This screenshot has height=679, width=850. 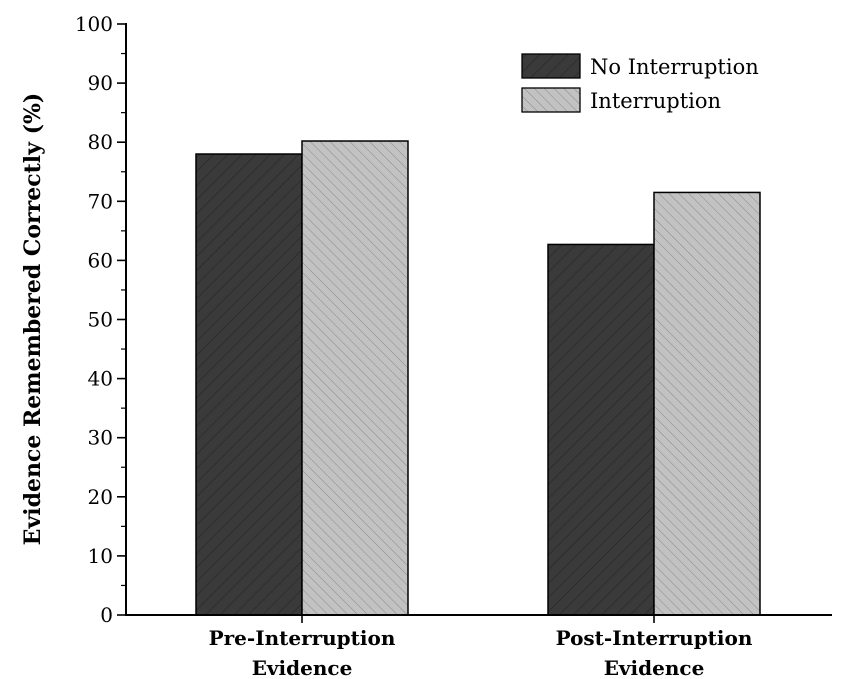 What do you see at coordinates (640, 83) in the screenshot?
I see `legend: No Interruption Interruption` at bounding box center [640, 83].